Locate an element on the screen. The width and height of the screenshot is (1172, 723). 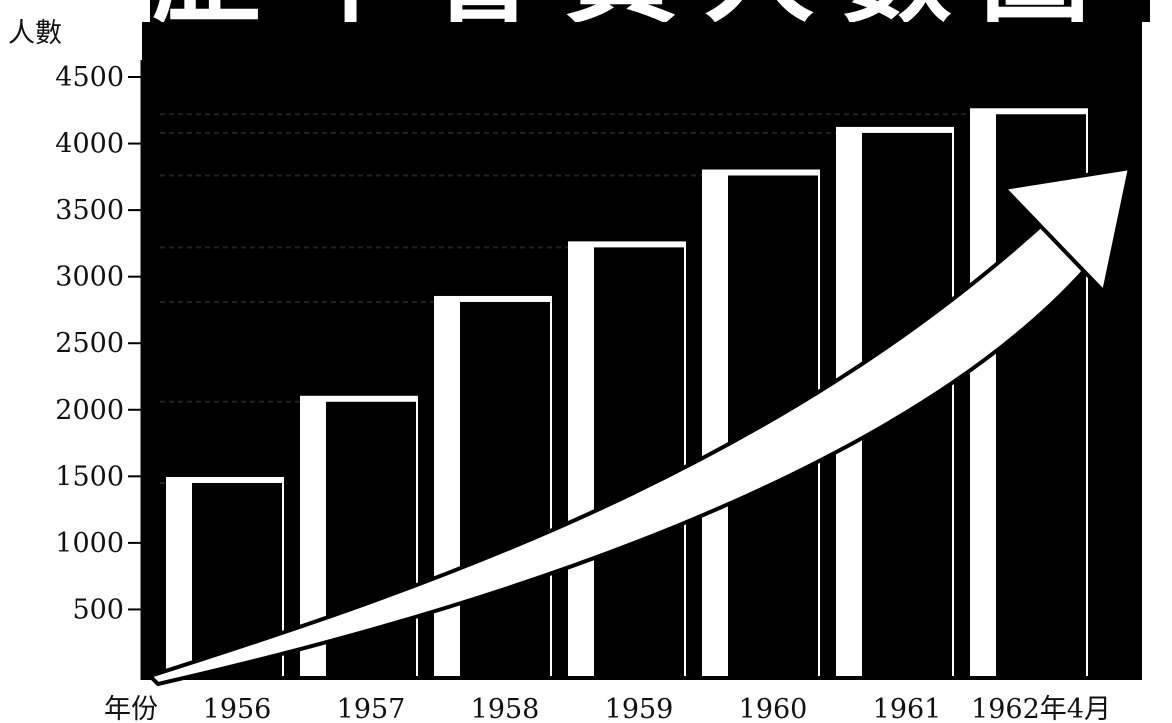
x-tick-label: 1958 is located at coordinates (505, 708).